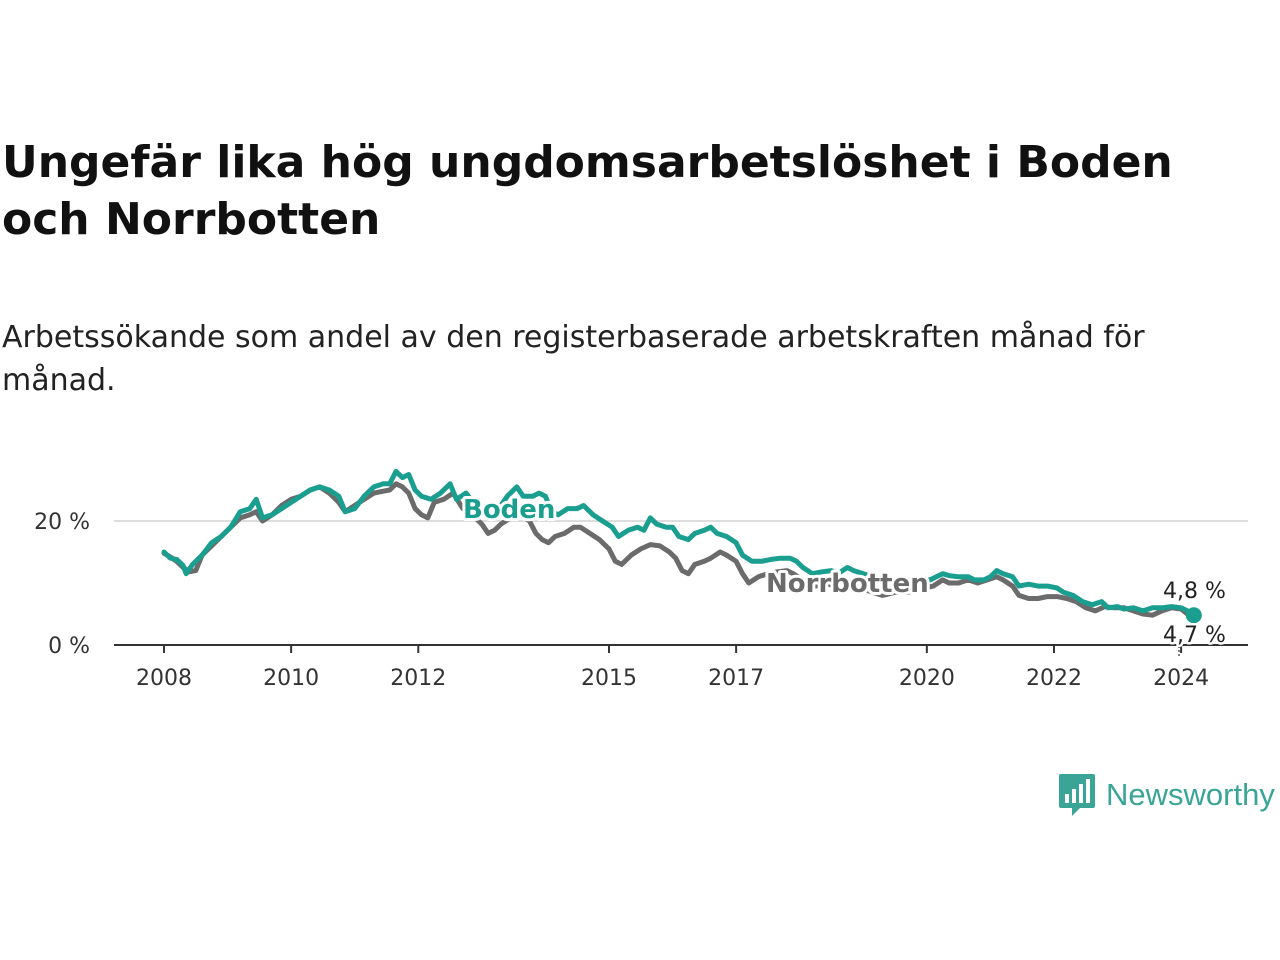 The image size is (1280, 960). I want to click on x-tick-label: 2012, so click(418, 678).